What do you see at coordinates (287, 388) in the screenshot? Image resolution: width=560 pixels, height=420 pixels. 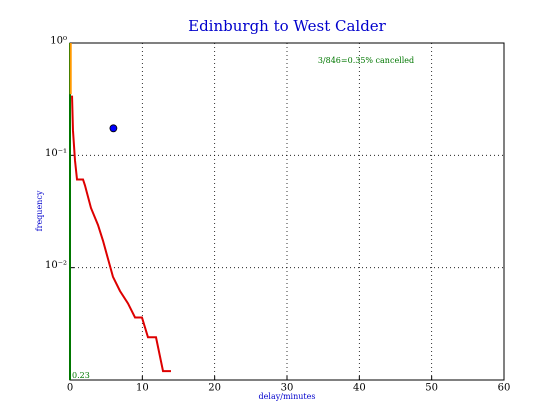 I see `x-tick-label: 30` at bounding box center [287, 388].